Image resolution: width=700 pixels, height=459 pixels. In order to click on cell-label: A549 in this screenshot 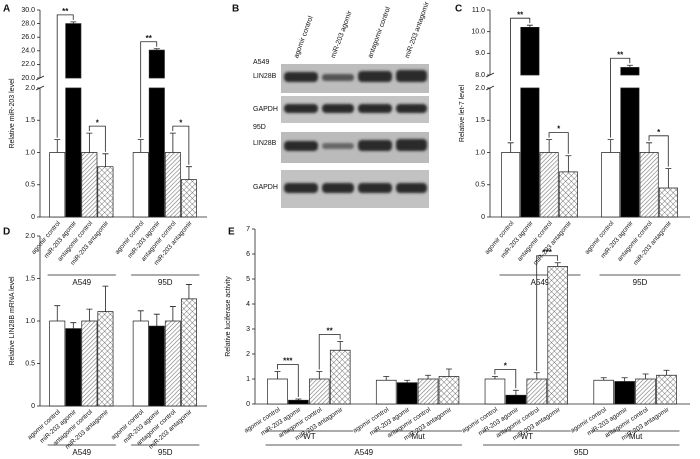, I will do `click(261, 62)`.